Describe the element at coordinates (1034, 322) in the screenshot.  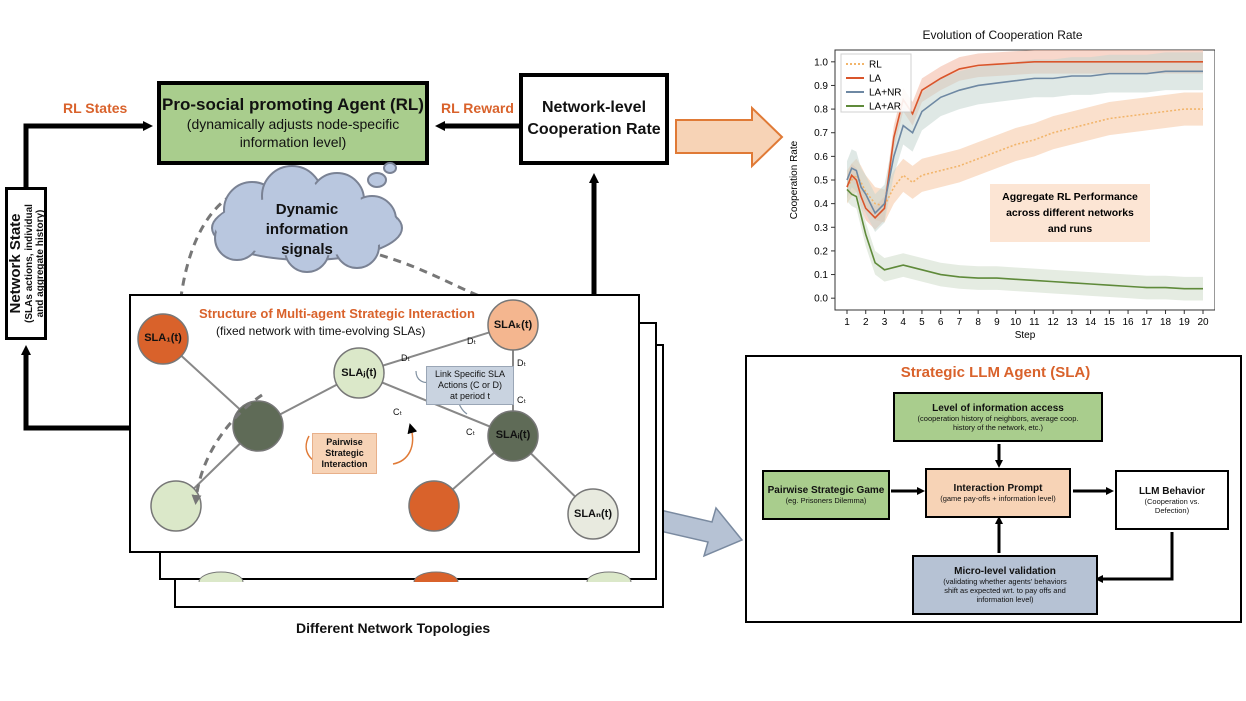
I see `x-tick-label: 11` at that location.